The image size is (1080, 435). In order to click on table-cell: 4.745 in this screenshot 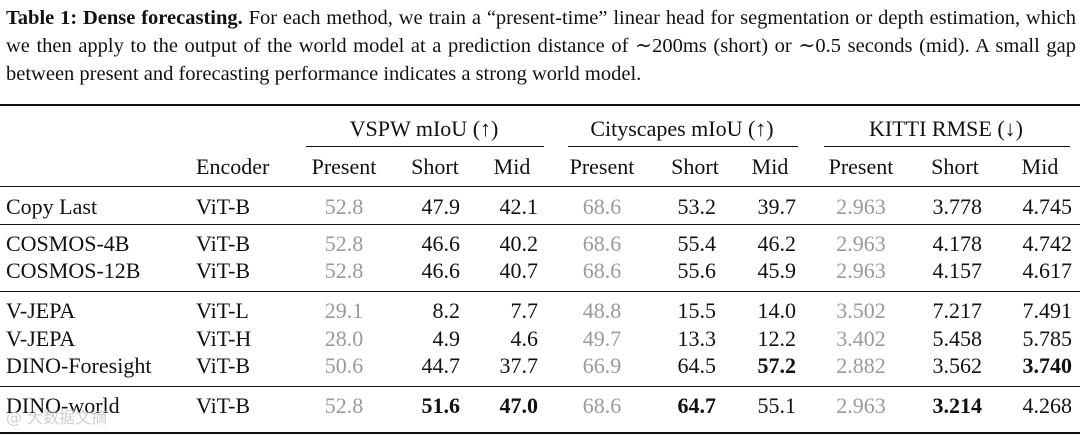, I will do `click(1047, 206)`.